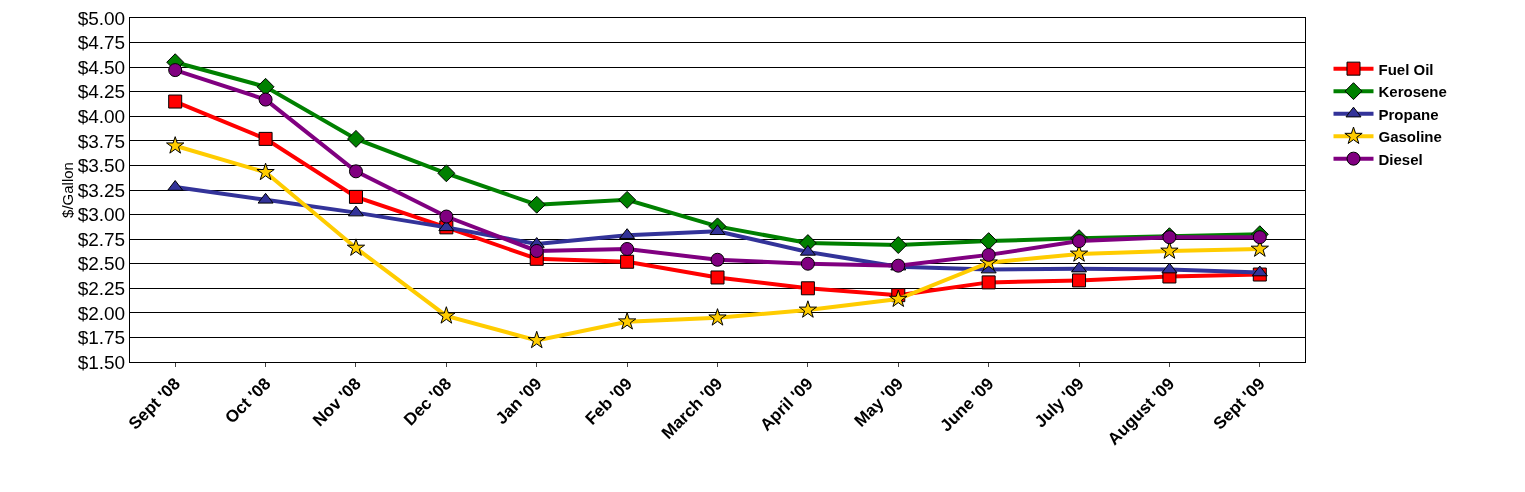  What do you see at coordinates (101, 92) in the screenshot?
I see `y-tick-label: $4.25` at bounding box center [101, 92].